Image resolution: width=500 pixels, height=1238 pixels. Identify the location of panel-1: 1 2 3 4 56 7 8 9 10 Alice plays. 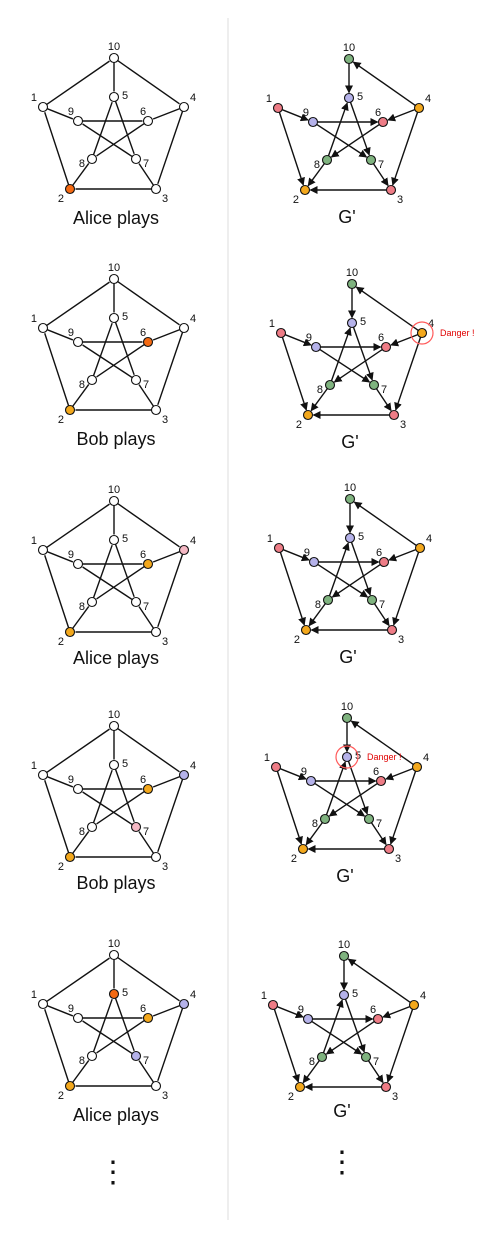
(113, 134).